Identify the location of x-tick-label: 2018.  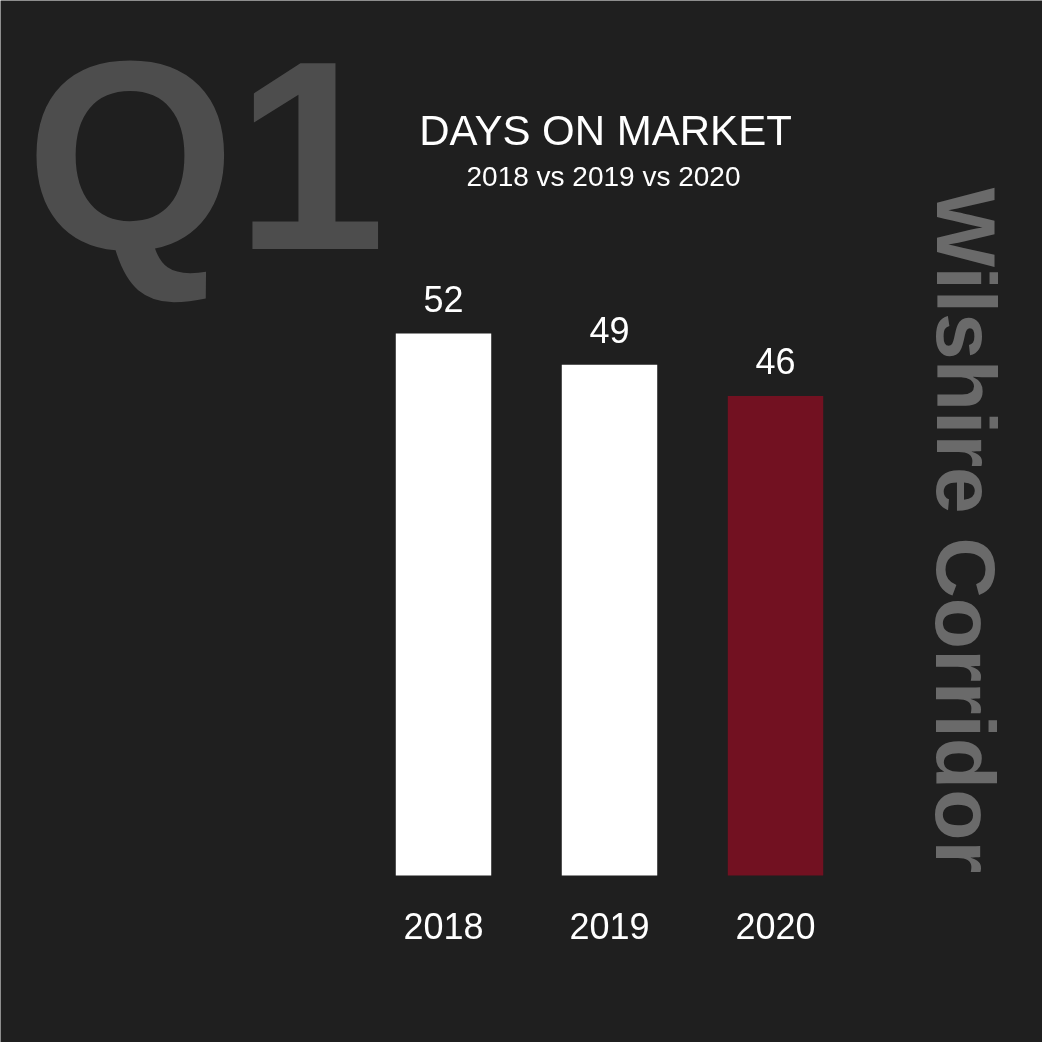
(443, 926).